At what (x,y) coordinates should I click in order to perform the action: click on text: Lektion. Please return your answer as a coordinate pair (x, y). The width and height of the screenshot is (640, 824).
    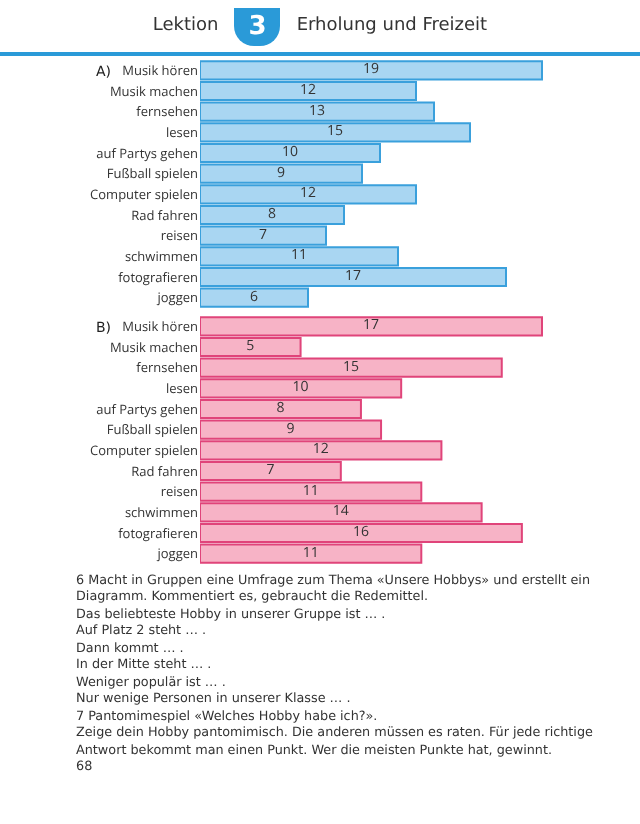
    Looking at the image, I should click on (185, 26).